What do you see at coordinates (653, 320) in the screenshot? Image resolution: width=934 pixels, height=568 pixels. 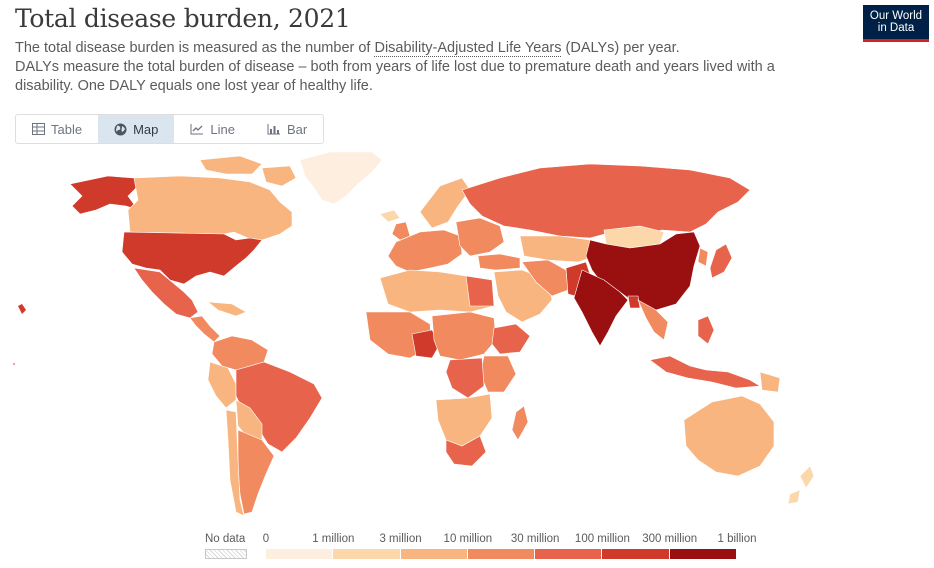 I see `region-southeast-asia` at bounding box center [653, 320].